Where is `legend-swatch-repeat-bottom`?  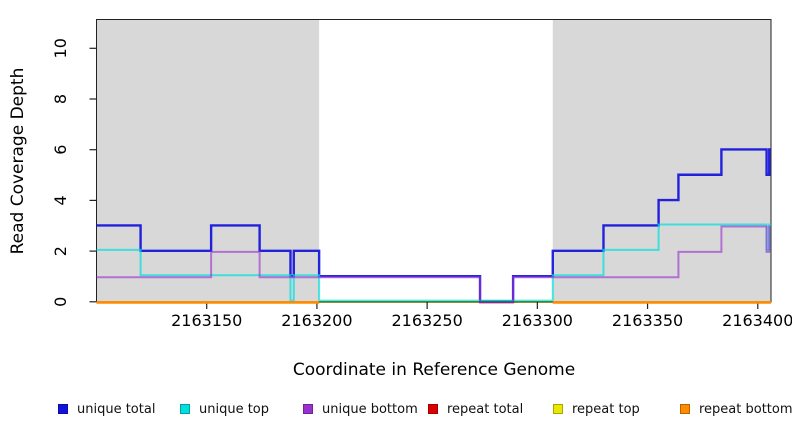 legend-swatch-repeat-bottom is located at coordinates (685, 409).